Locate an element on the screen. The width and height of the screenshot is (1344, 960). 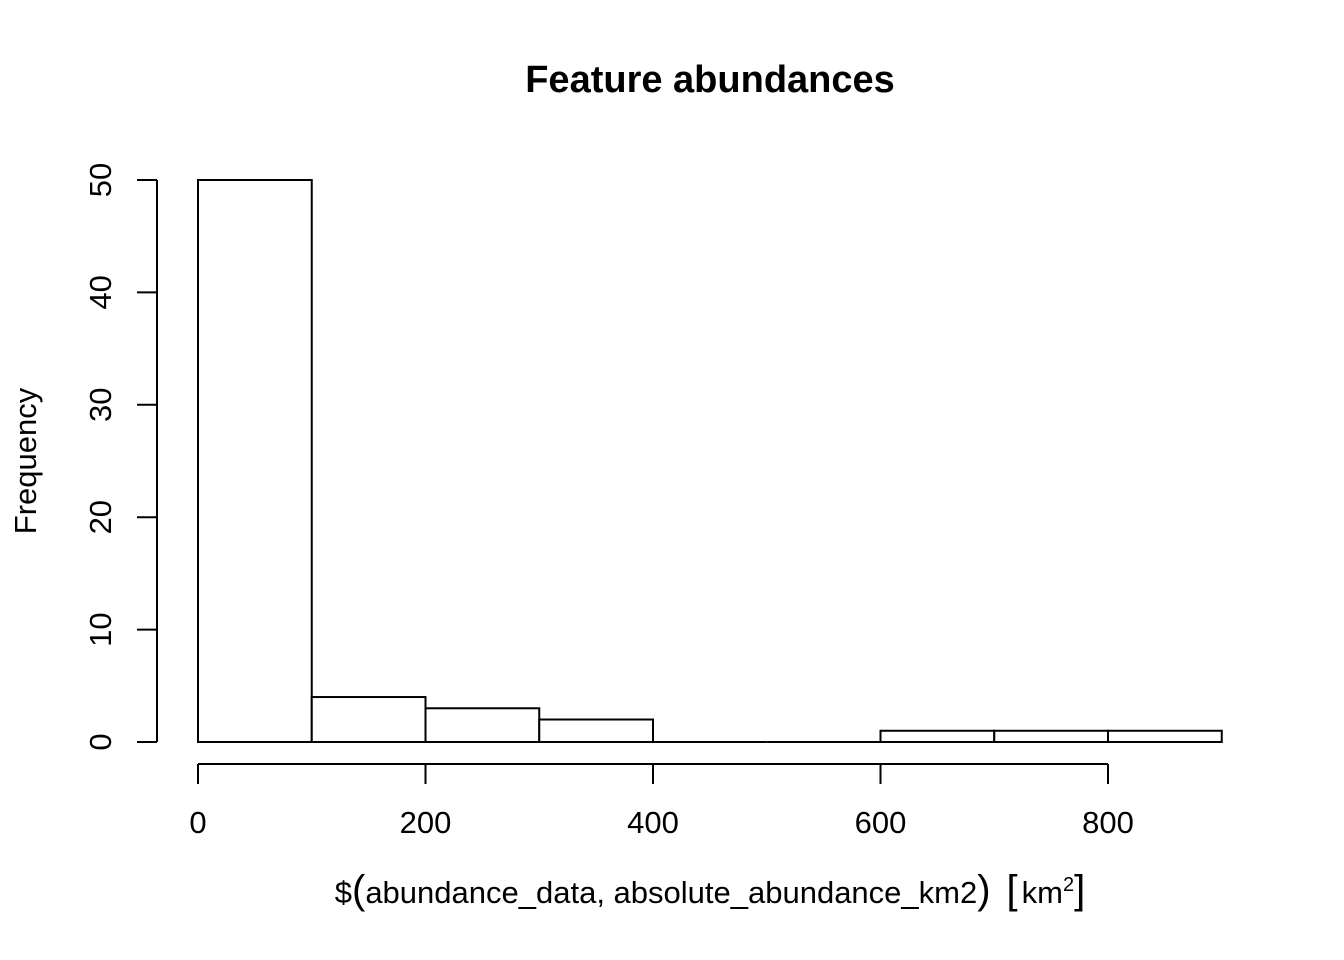
x-axis-label-unit-superscript: 2 is located at coordinates (1068, 885).